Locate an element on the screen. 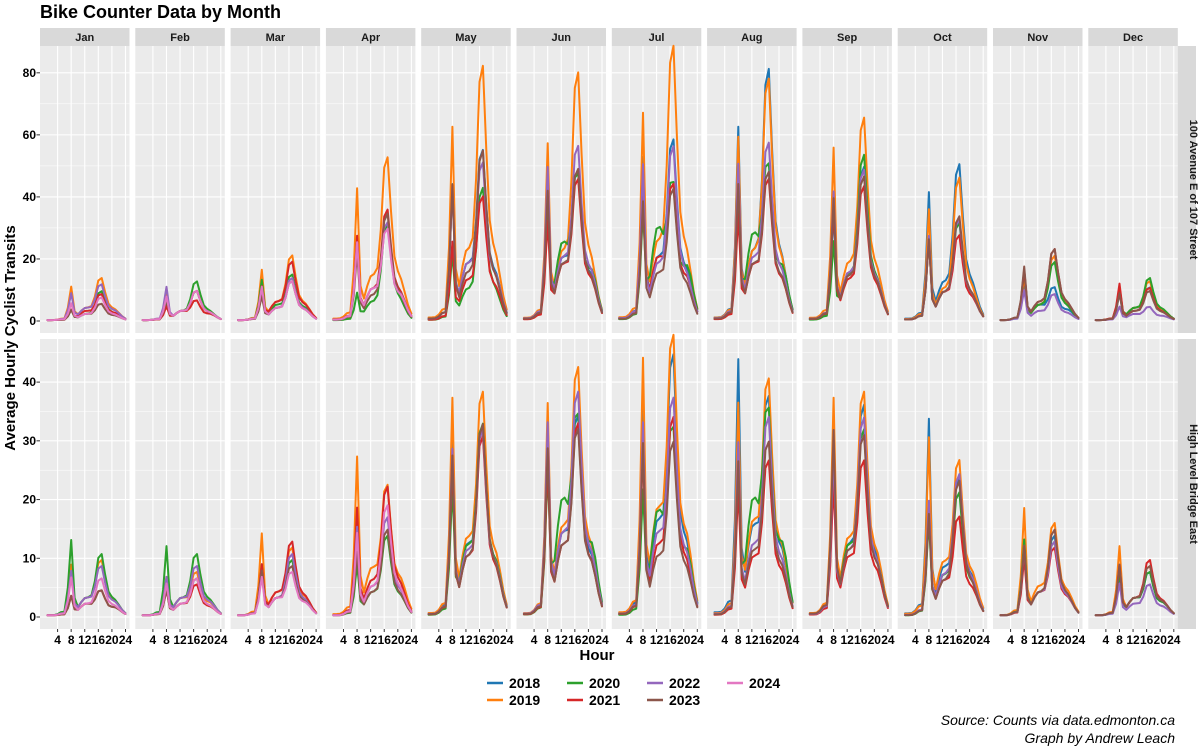  facet-sep-row-1: Sep is located at coordinates (847, 180).